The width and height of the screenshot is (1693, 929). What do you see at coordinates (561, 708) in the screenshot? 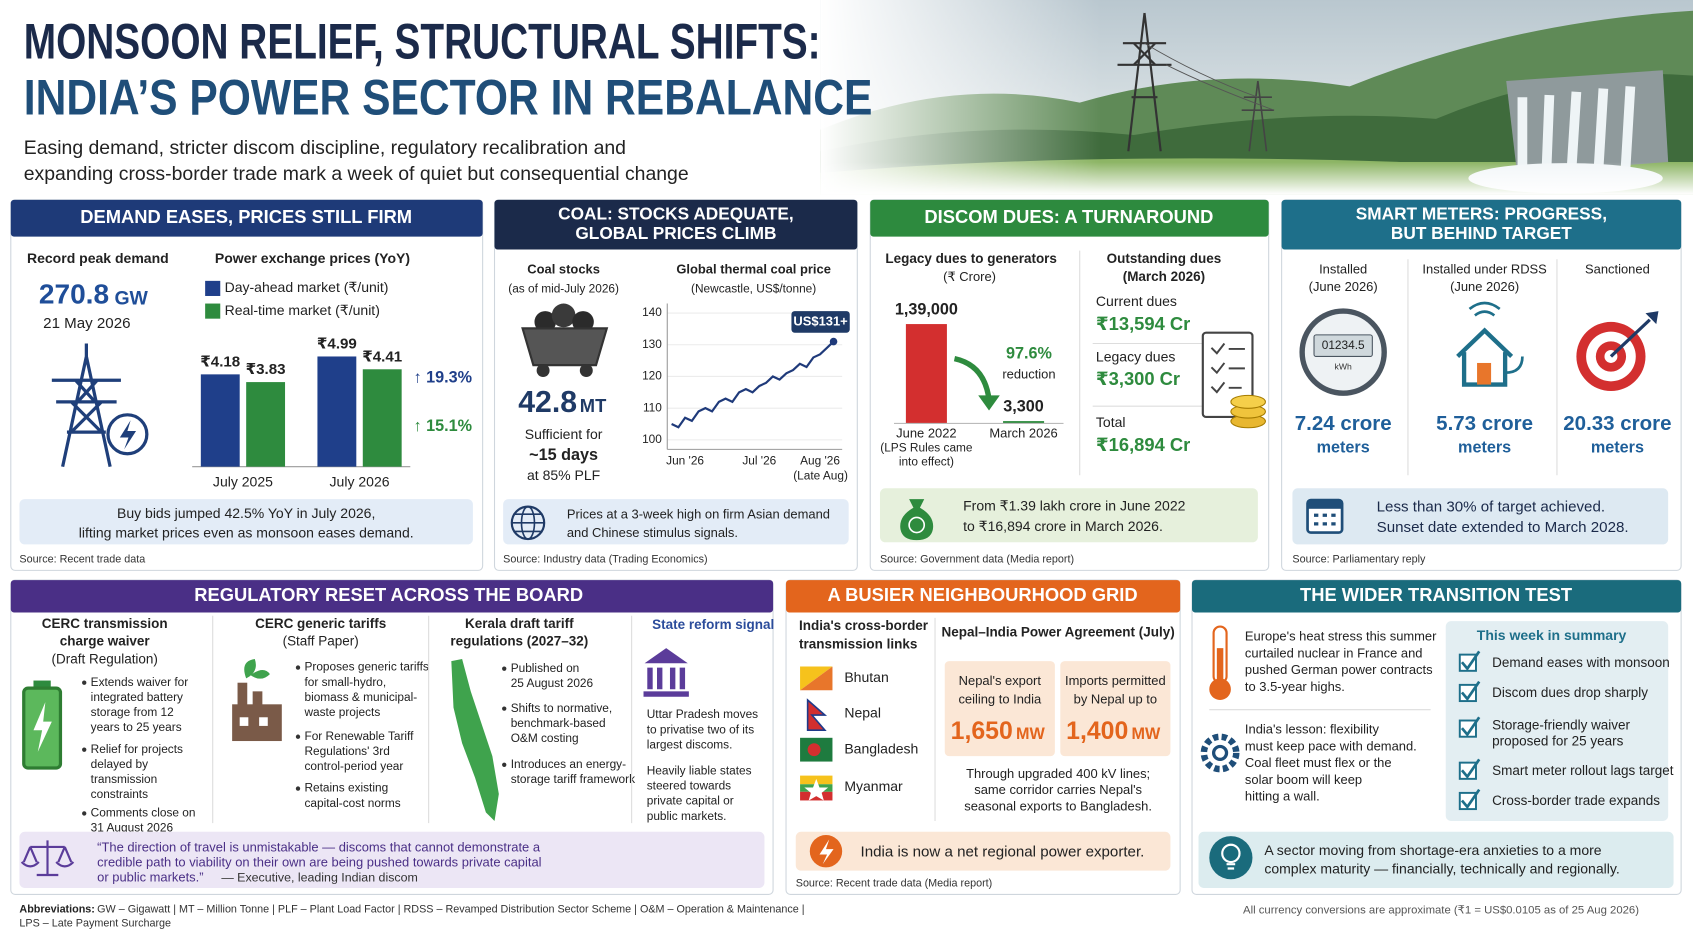
I see `text: Shifts to normative,` at bounding box center [561, 708].